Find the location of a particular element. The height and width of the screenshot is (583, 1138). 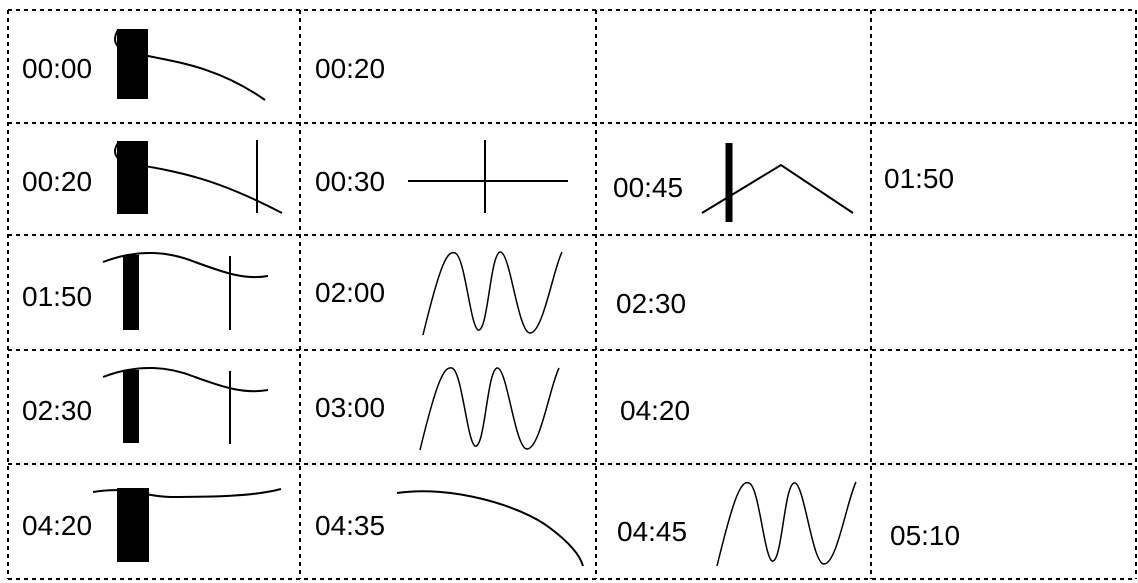

sketch-r5c3 is located at coordinates (786, 524).